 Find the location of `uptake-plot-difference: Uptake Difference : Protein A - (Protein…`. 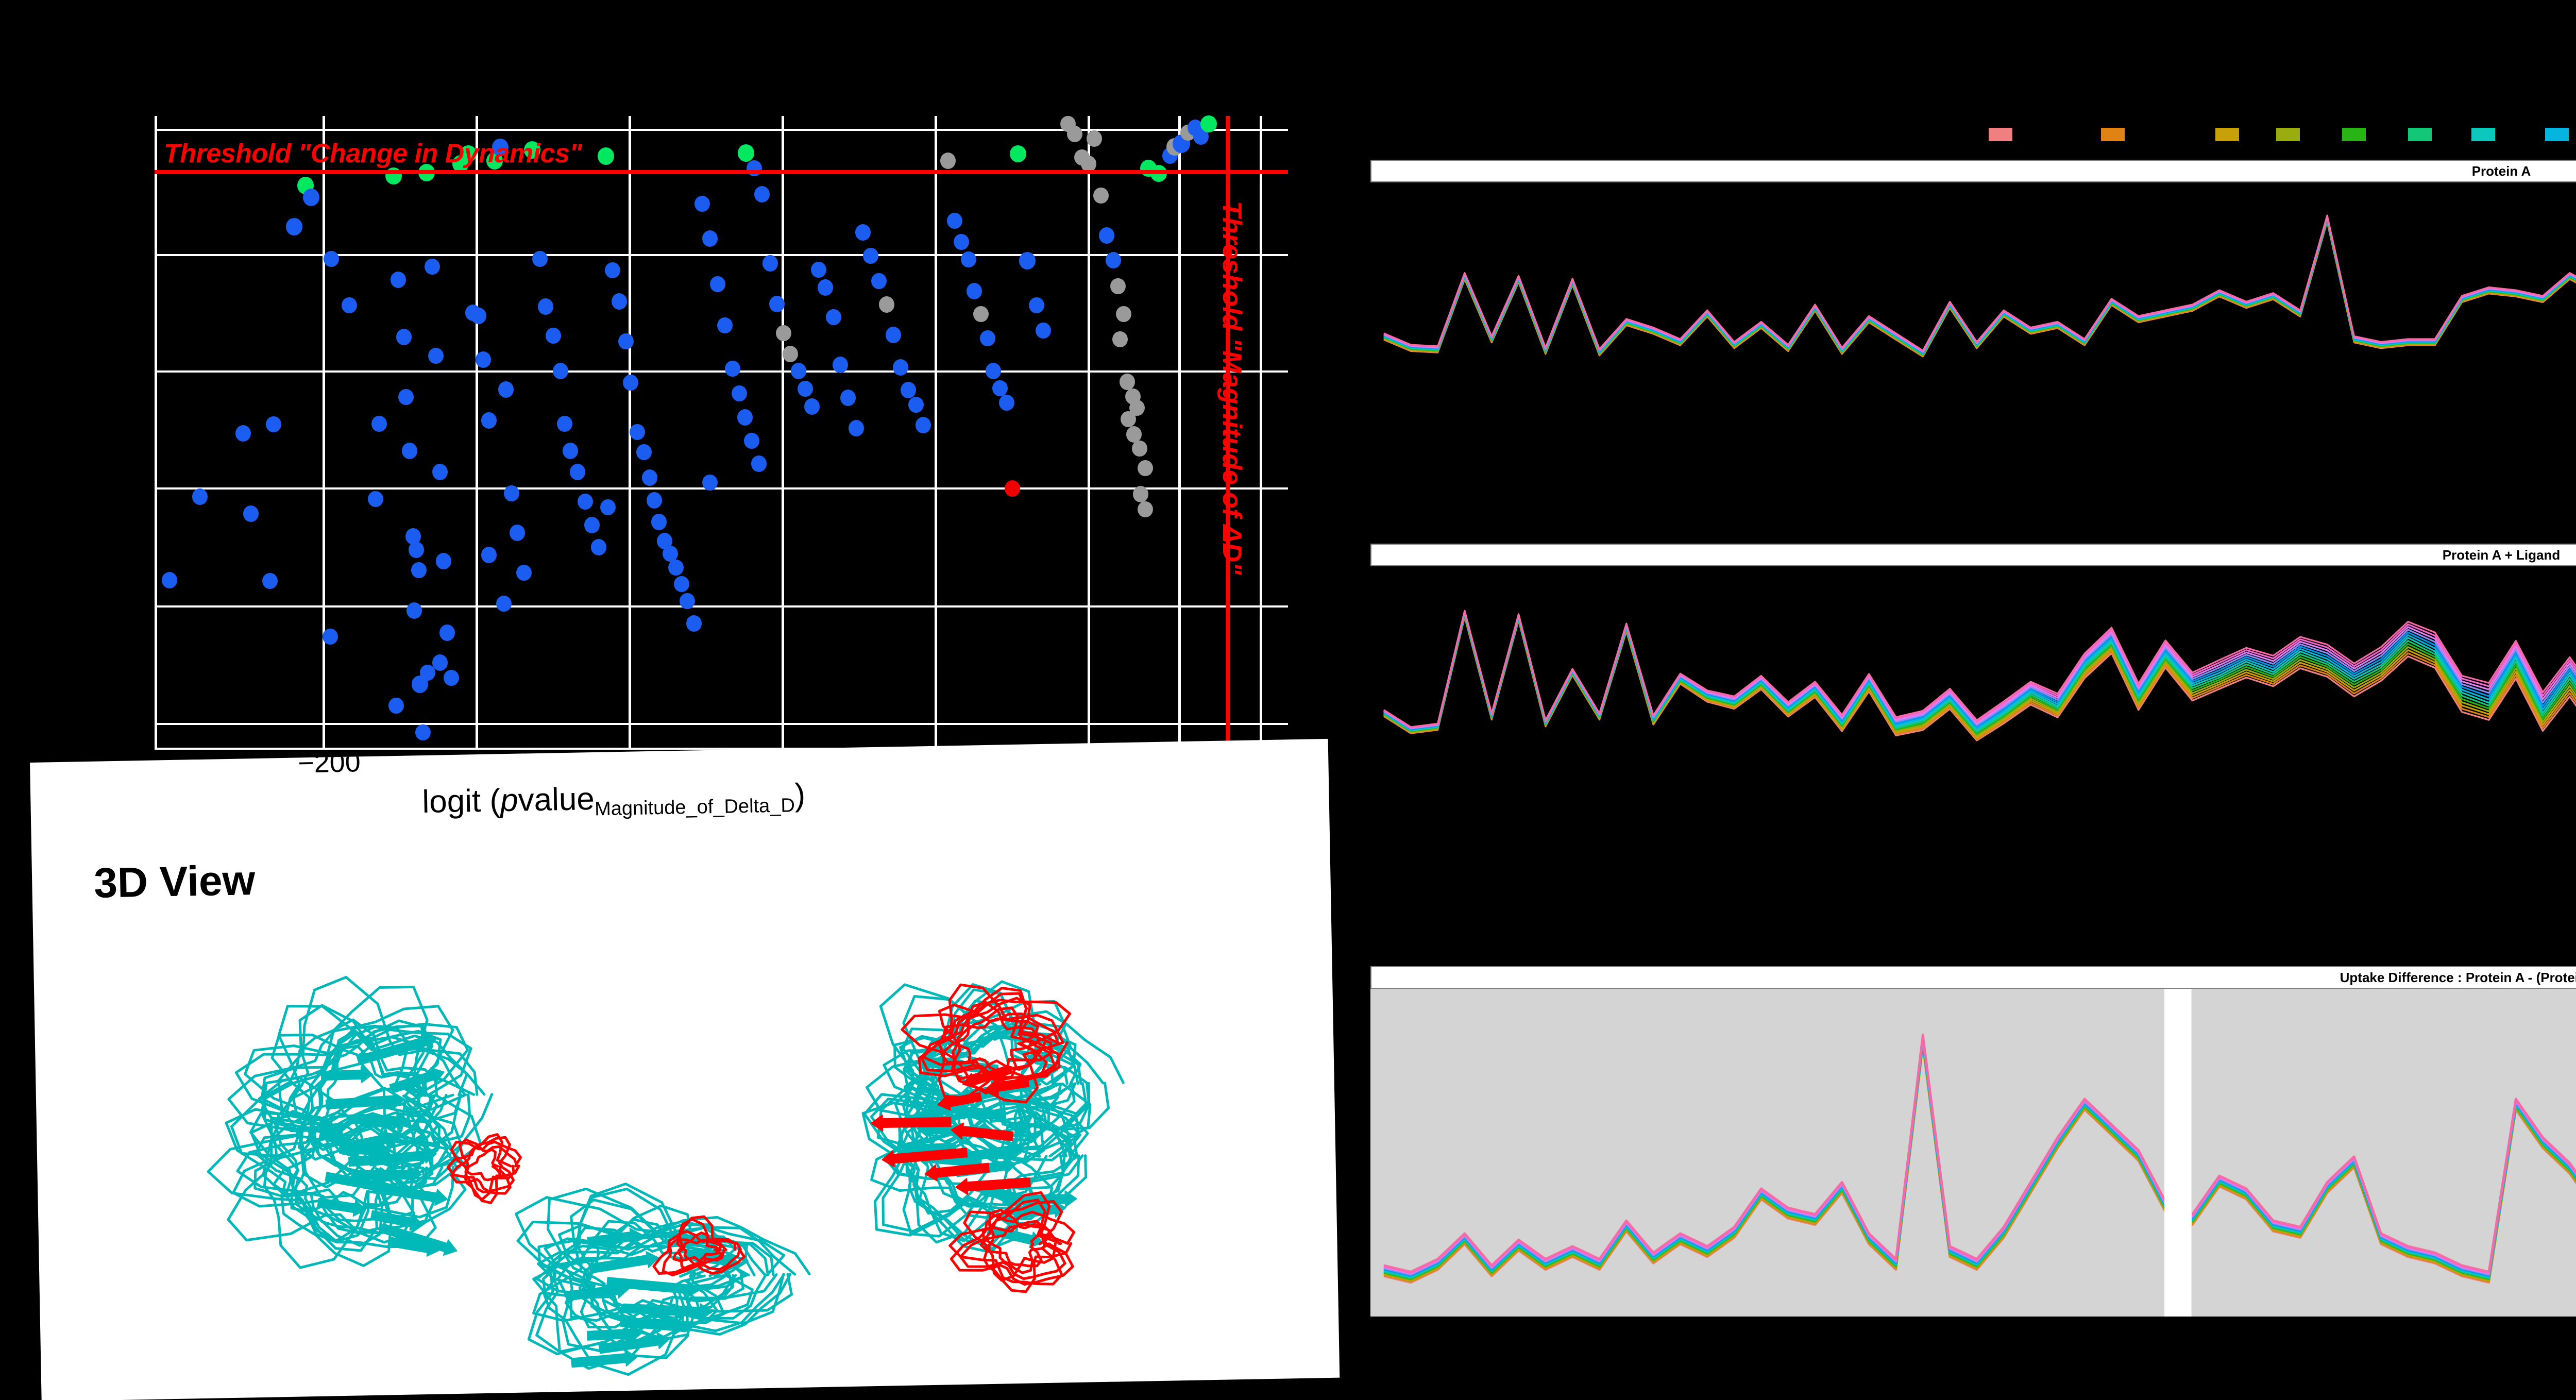

uptake-plot-difference: Uptake Difference : Protein A - (Protein… is located at coordinates (1973, 1141).